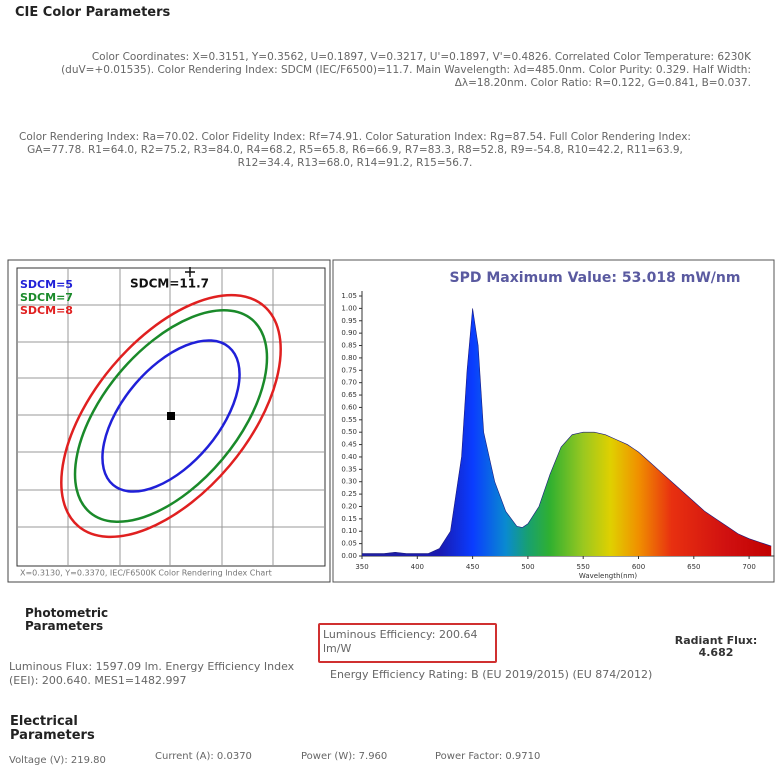 Image resolution: width=775 pixels, height=775 pixels. Describe the element at coordinates (608, 576) in the screenshot. I see `x-axis-label: Wavelength(nm)` at that location.